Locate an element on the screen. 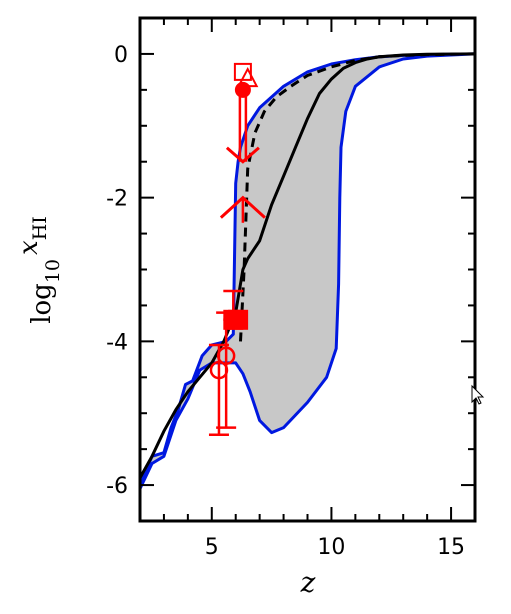  mouse-cursor-icon is located at coordinates (478, 394).